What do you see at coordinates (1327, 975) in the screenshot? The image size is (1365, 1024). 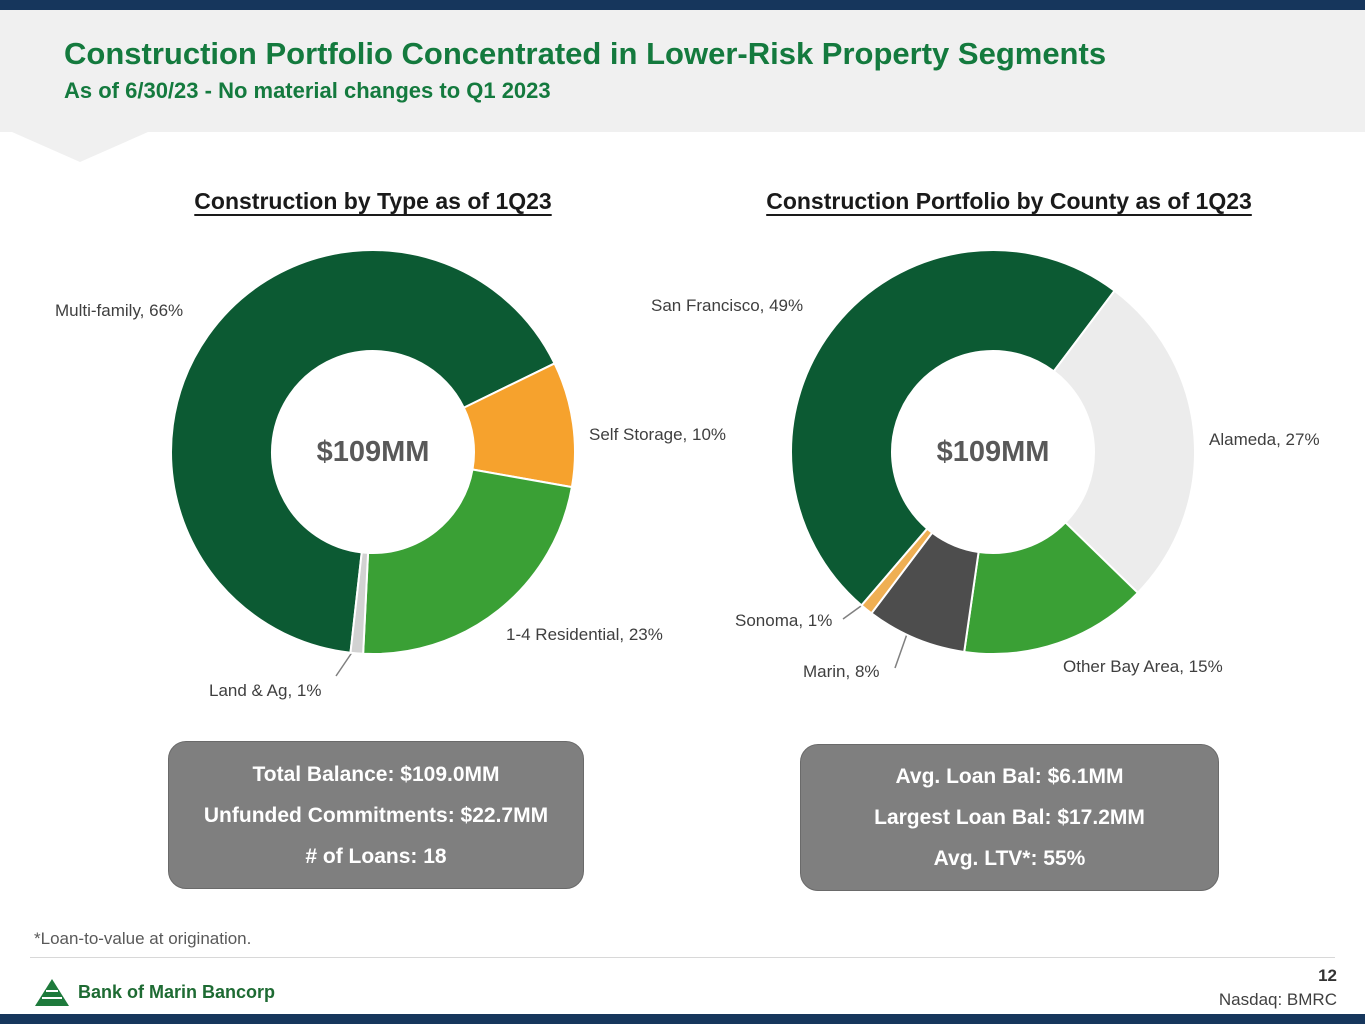 I see `page-number: 12` at bounding box center [1327, 975].